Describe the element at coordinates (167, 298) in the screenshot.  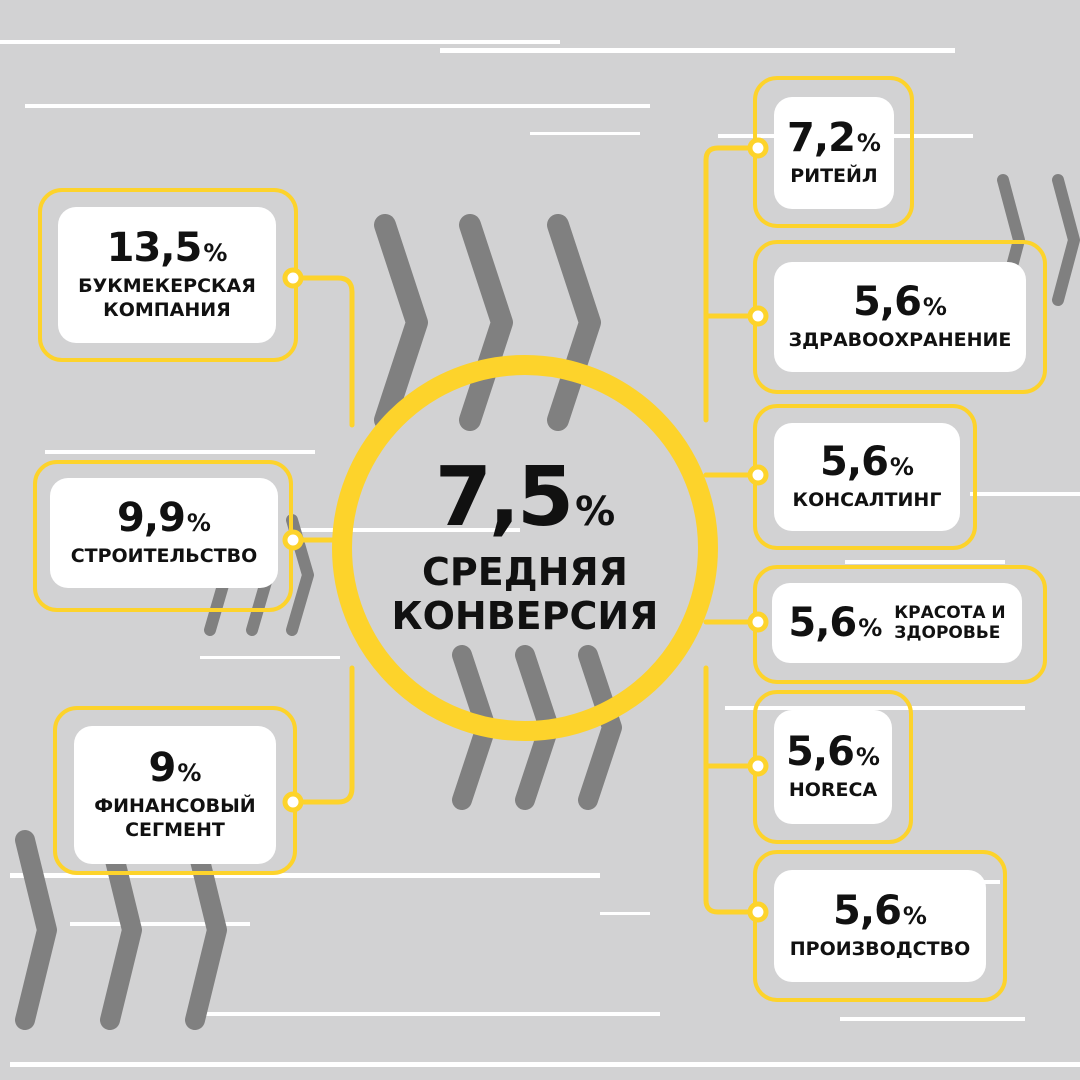
I see `card-label: БУКМЕКЕРСКАЯ КОМПАНИЯ` at that location.